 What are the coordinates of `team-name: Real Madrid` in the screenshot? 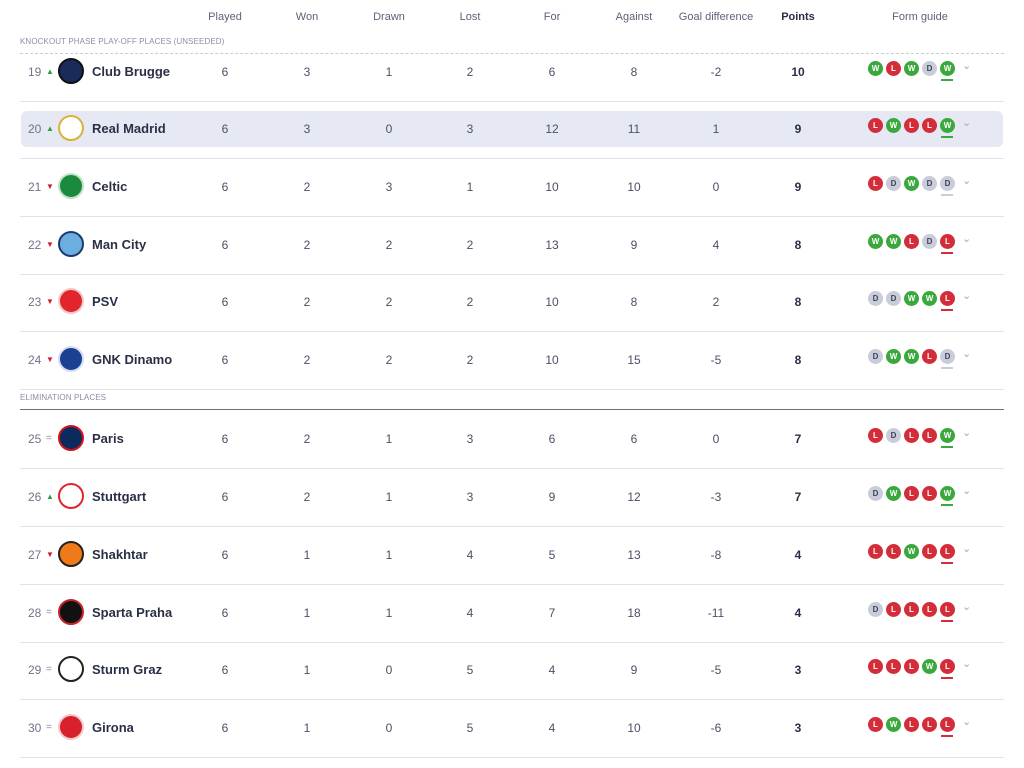 It's located at (129, 128).